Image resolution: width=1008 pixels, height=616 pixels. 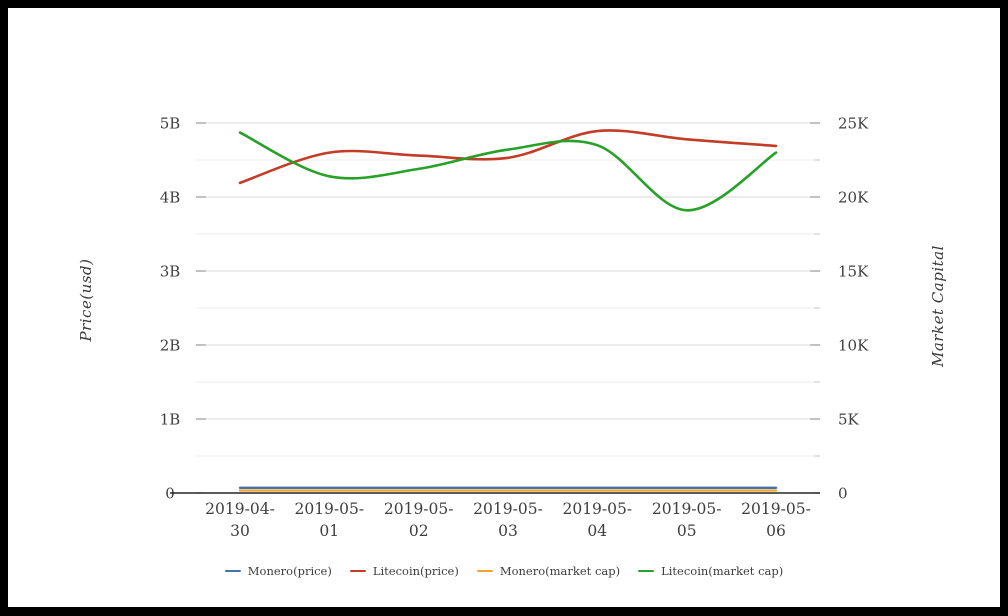 What do you see at coordinates (853, 272) in the screenshot?
I see `y-axis-tick-label-right: 15K` at bounding box center [853, 272].